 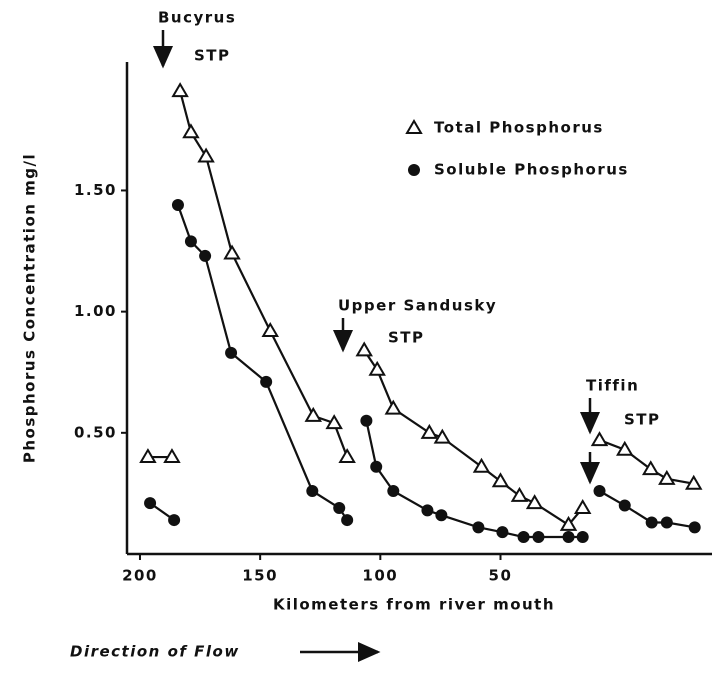 What do you see at coordinates (197, 18) in the screenshot?
I see `annotation: Bucyrus` at bounding box center [197, 18].